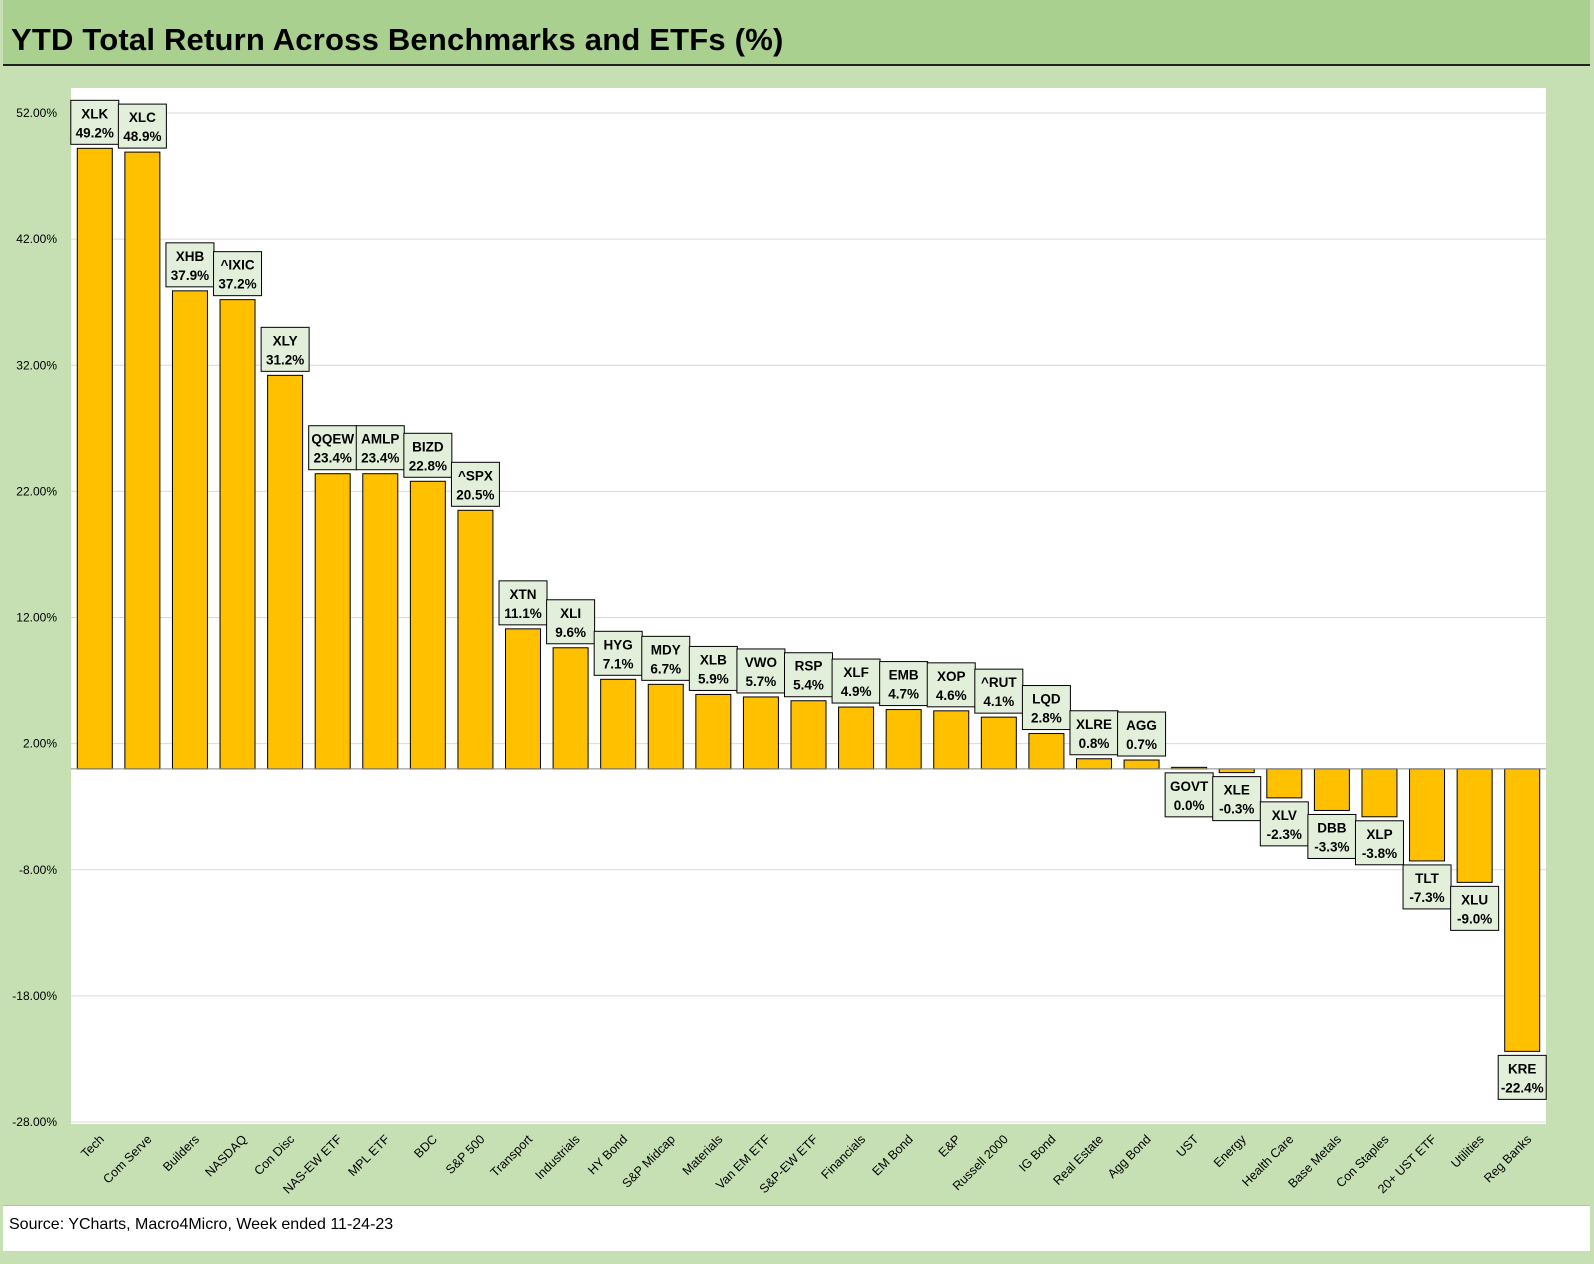  I want to click on data-label: DBB -3.3%, so click(1332, 836).